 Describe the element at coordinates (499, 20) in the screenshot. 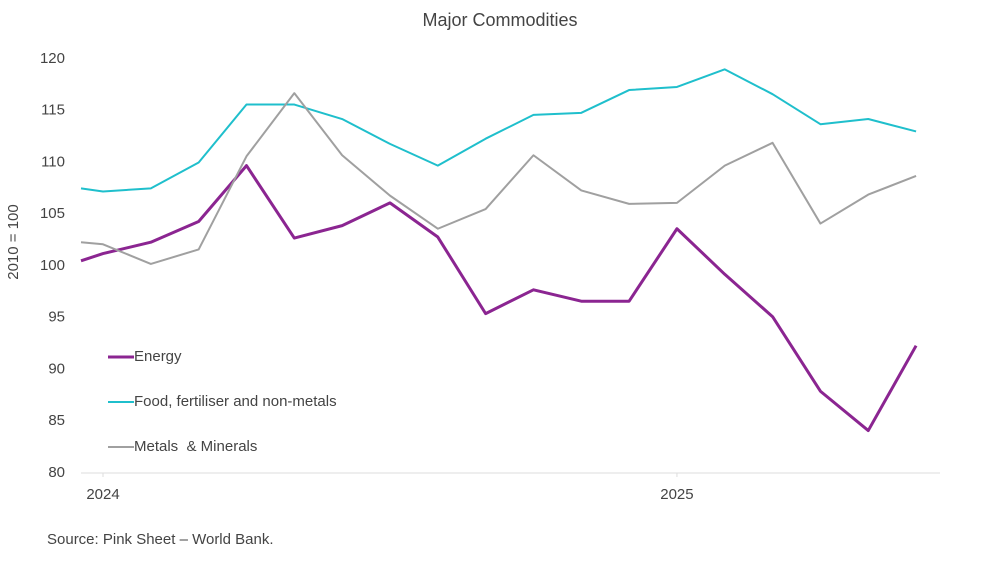

I see `chart-title: Major Commodities` at that location.